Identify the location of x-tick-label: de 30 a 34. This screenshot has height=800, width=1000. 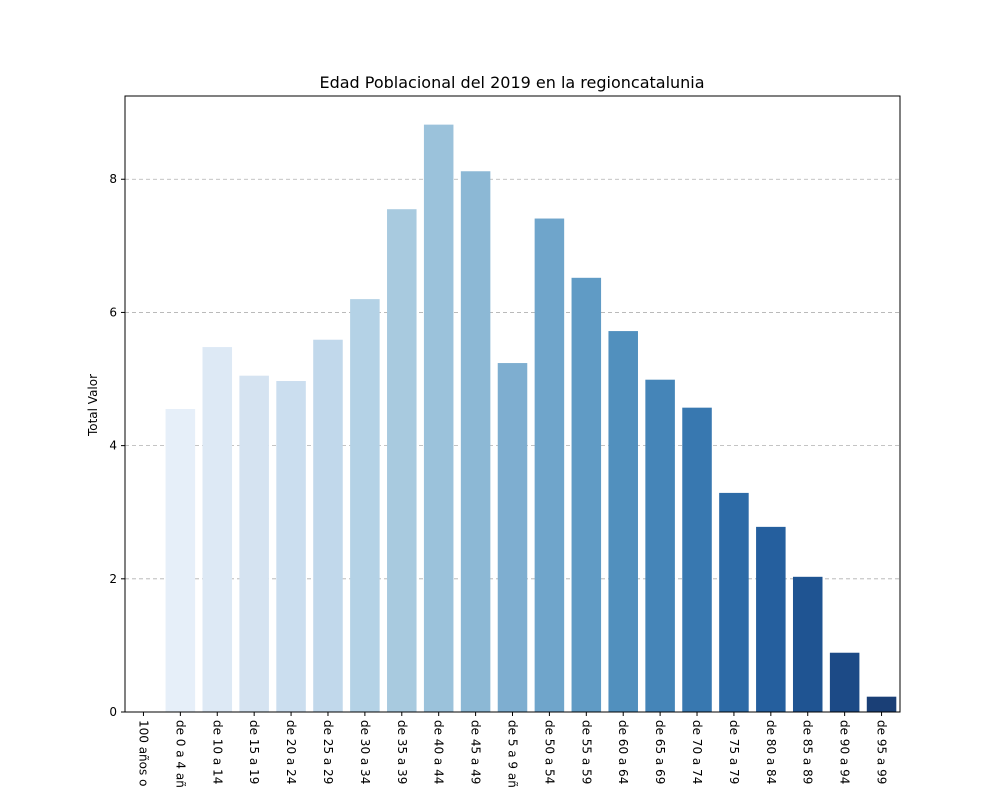
(365, 752).